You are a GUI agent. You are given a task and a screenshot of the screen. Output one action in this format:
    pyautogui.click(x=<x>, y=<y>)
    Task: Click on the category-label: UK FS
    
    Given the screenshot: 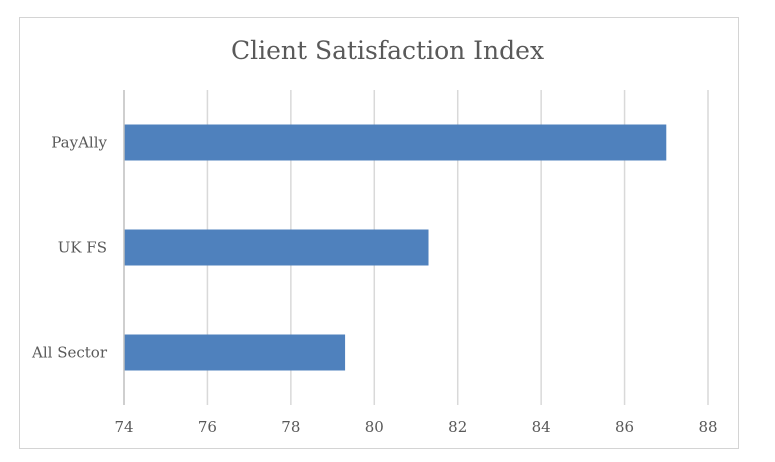 What is the action you would take?
    pyautogui.click(x=82, y=248)
    